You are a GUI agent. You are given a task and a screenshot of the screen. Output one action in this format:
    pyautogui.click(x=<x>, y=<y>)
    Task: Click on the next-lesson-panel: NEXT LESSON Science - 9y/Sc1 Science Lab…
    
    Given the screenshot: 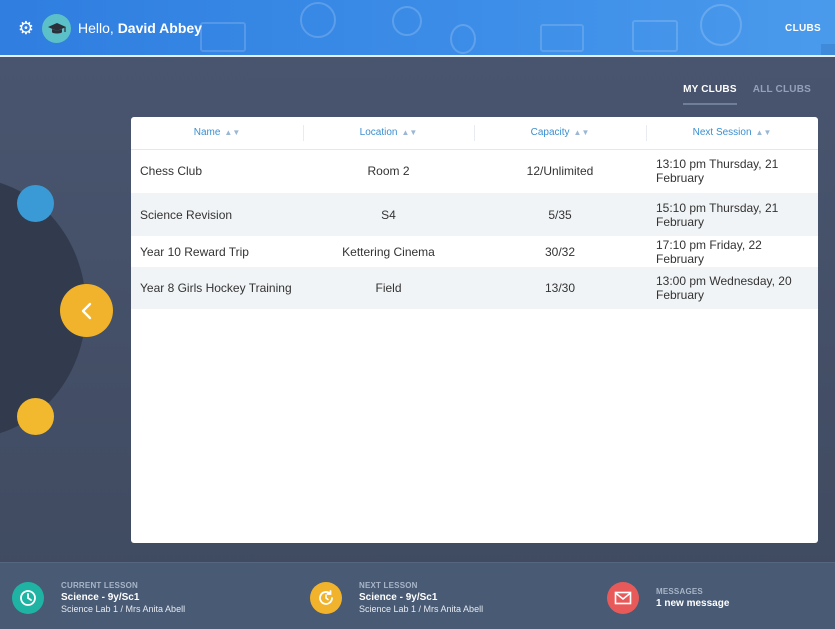 What is the action you would take?
    pyautogui.click(x=396, y=597)
    